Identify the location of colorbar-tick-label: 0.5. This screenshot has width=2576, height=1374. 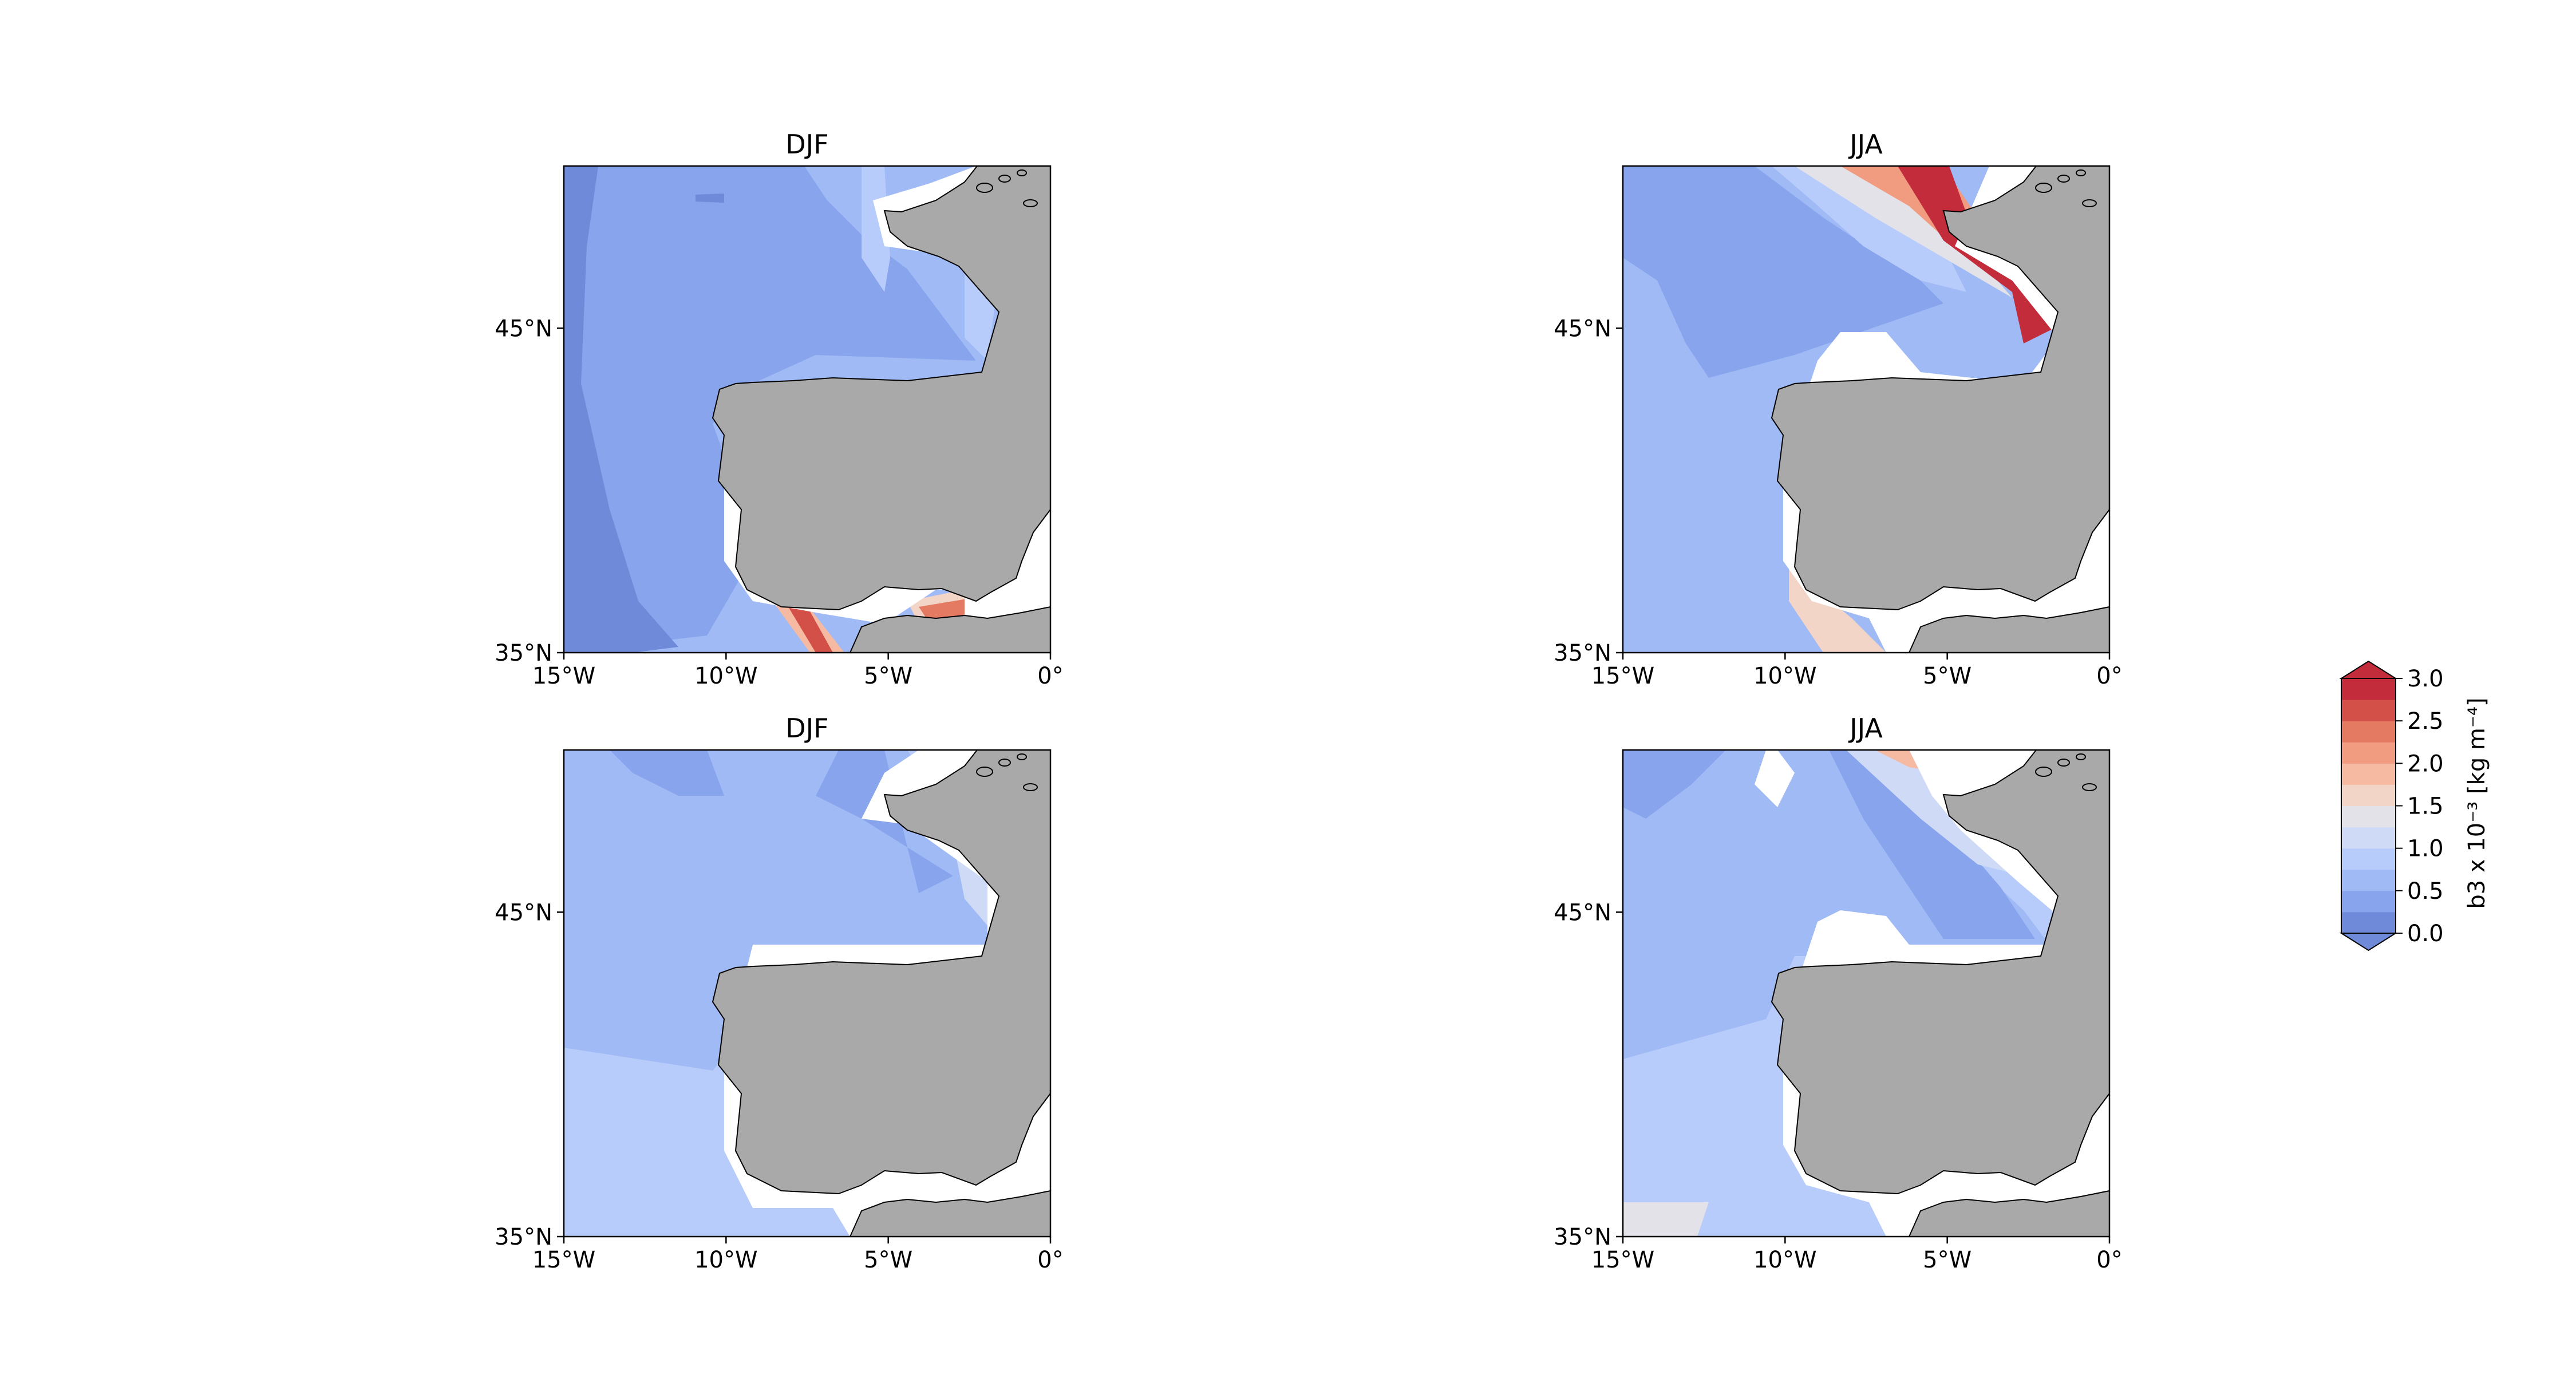
(2425, 891).